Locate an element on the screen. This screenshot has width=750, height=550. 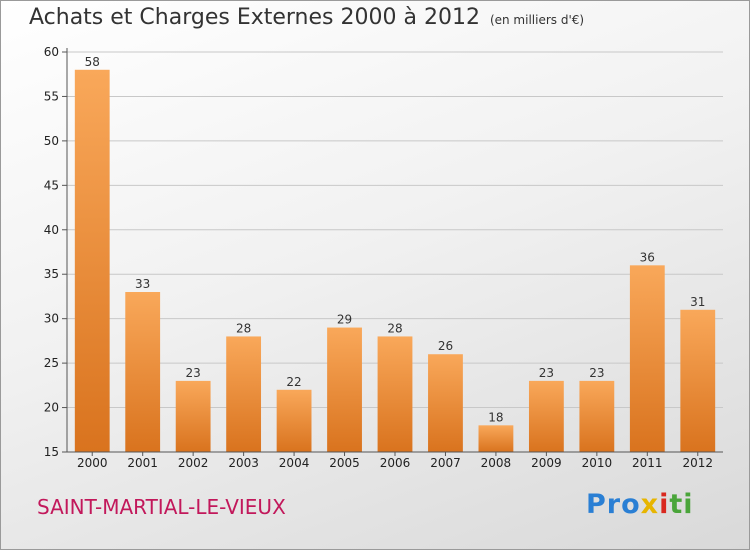
title-text: Achats et Charges Externes 2000 à 2012 is located at coordinates (254, 17).